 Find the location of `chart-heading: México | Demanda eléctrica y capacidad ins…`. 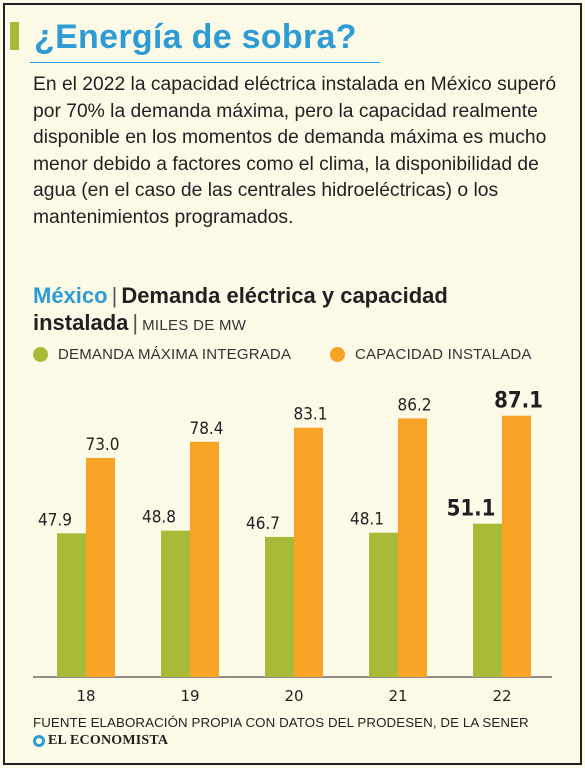

chart-heading: México | Demanda eléctrica y capacidad ins… is located at coordinates (295, 310).